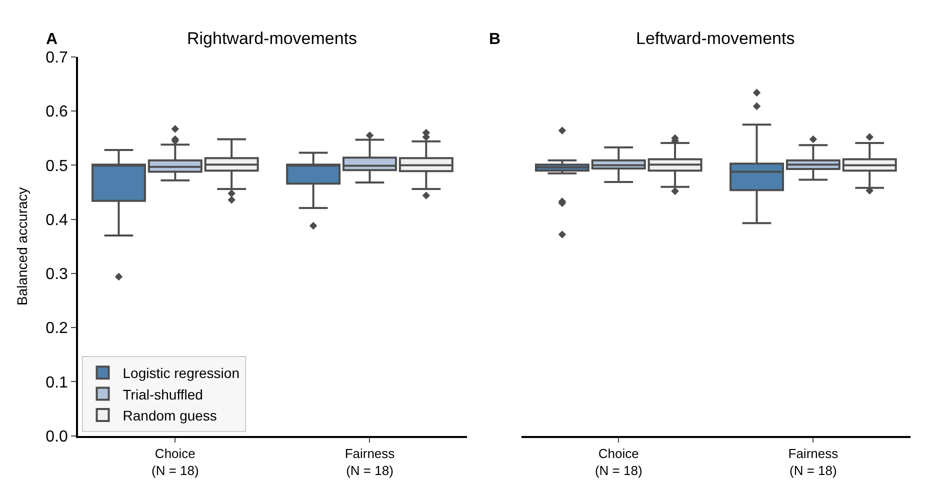  I want to click on text: B, so click(495, 39).